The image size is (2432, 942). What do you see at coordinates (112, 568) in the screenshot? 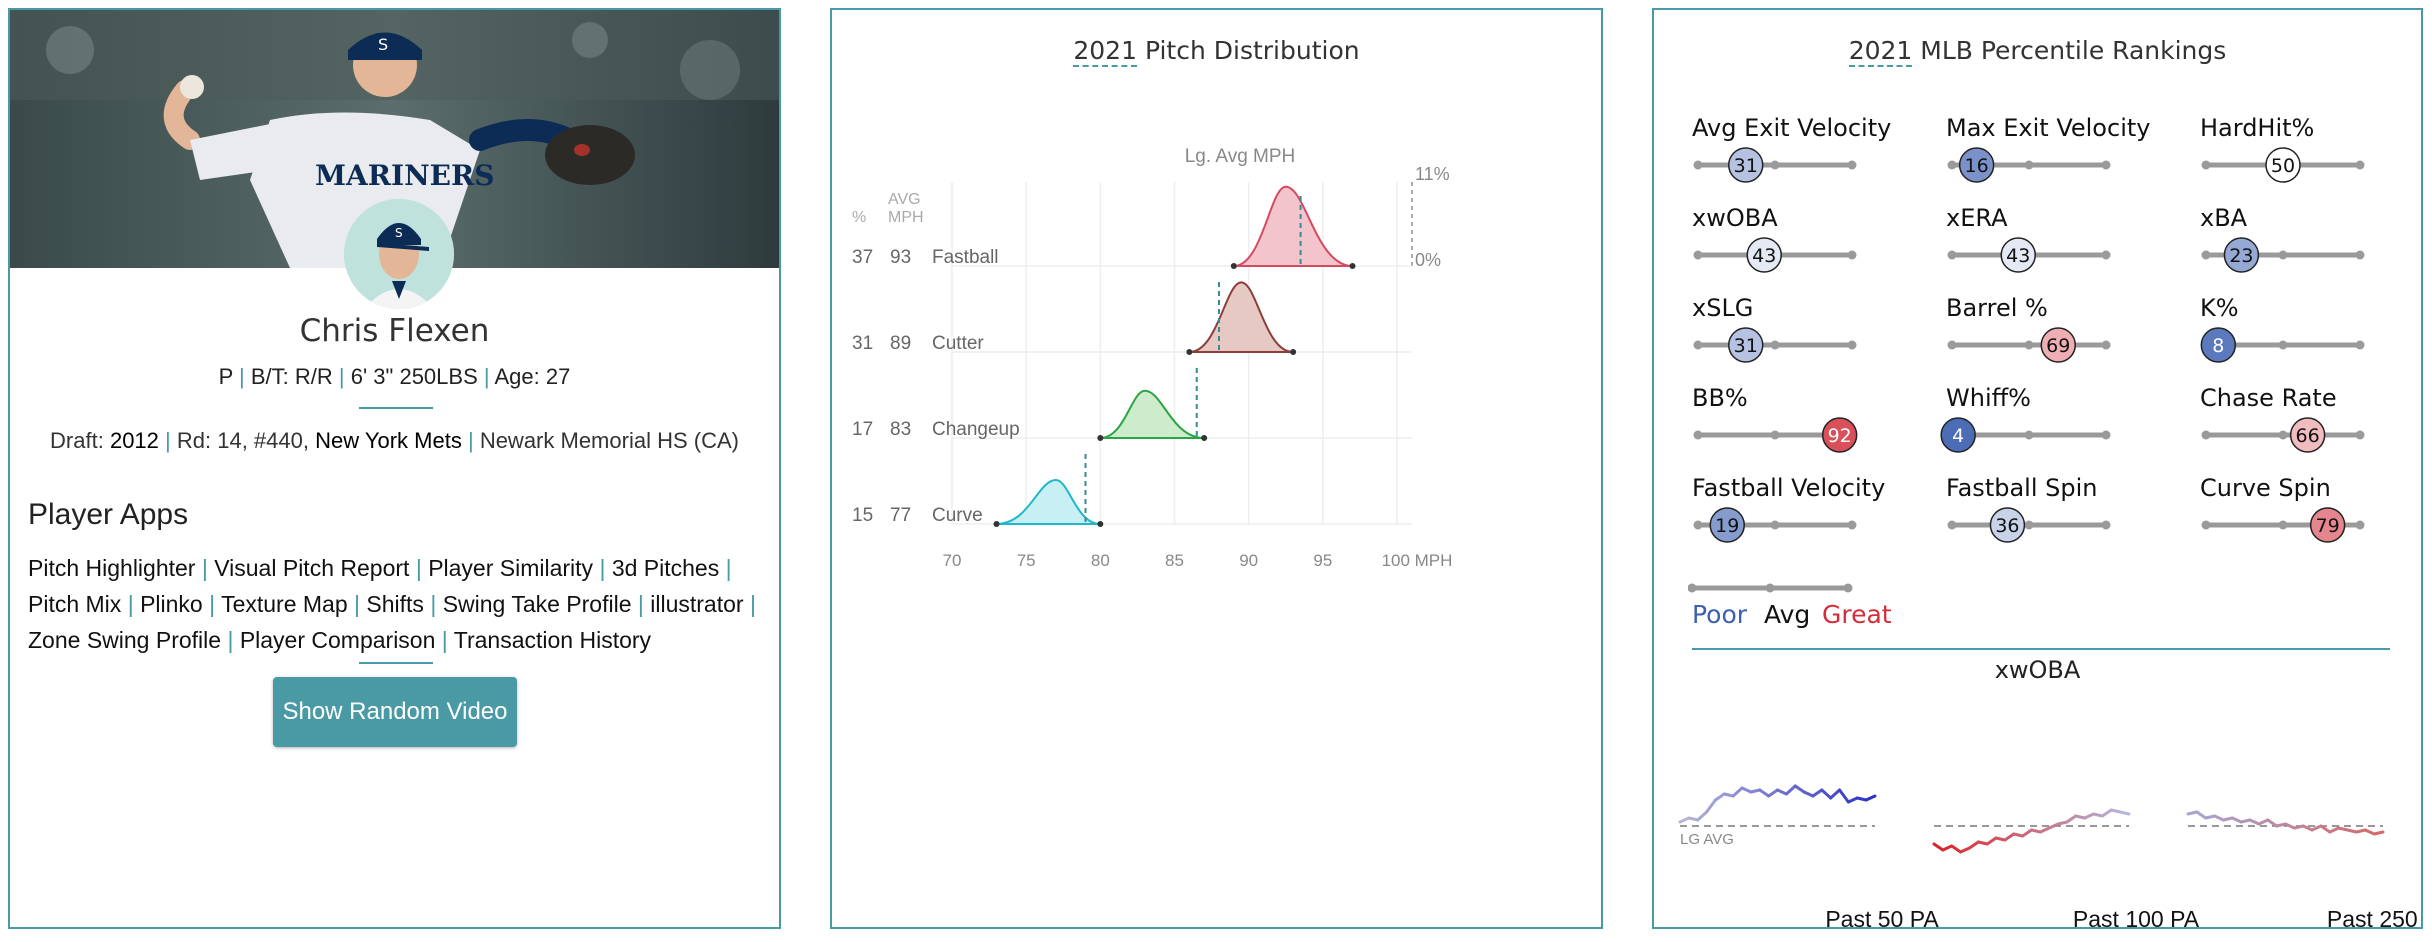
I see `app-link-pitch-highlighter: Pitch Highlighter` at bounding box center [112, 568].